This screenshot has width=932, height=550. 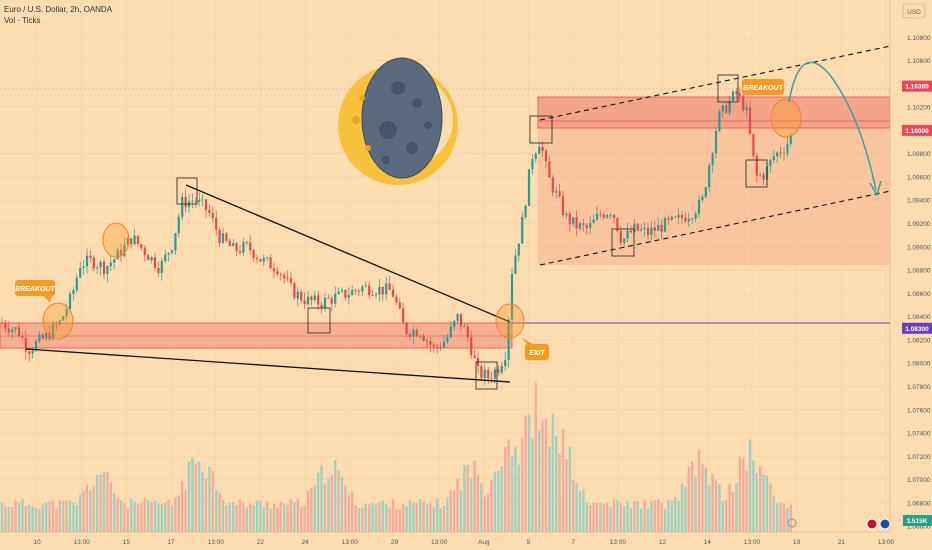 I want to click on marker-box, so click(x=541, y=129).